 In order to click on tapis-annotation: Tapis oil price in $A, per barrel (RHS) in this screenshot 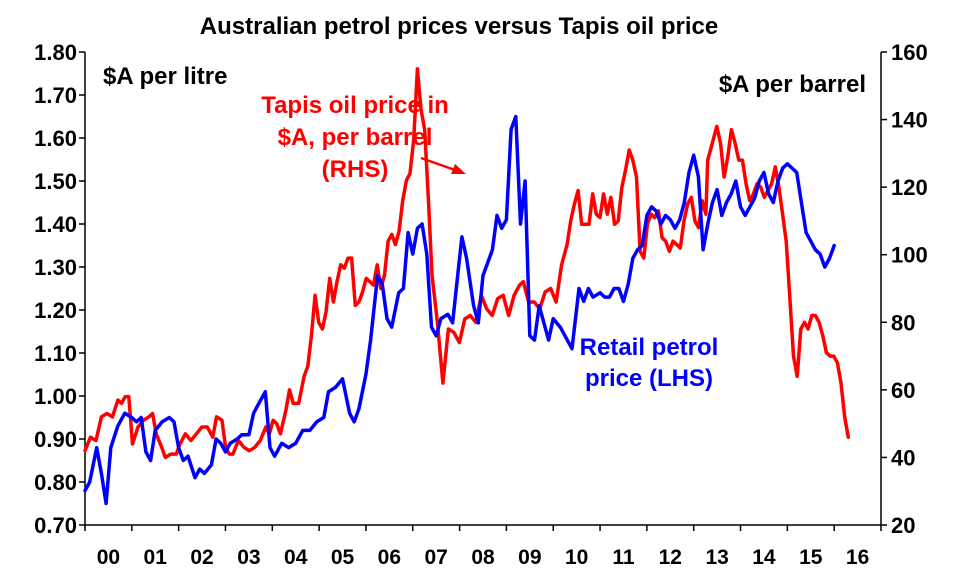, I will do `click(363, 137)`.